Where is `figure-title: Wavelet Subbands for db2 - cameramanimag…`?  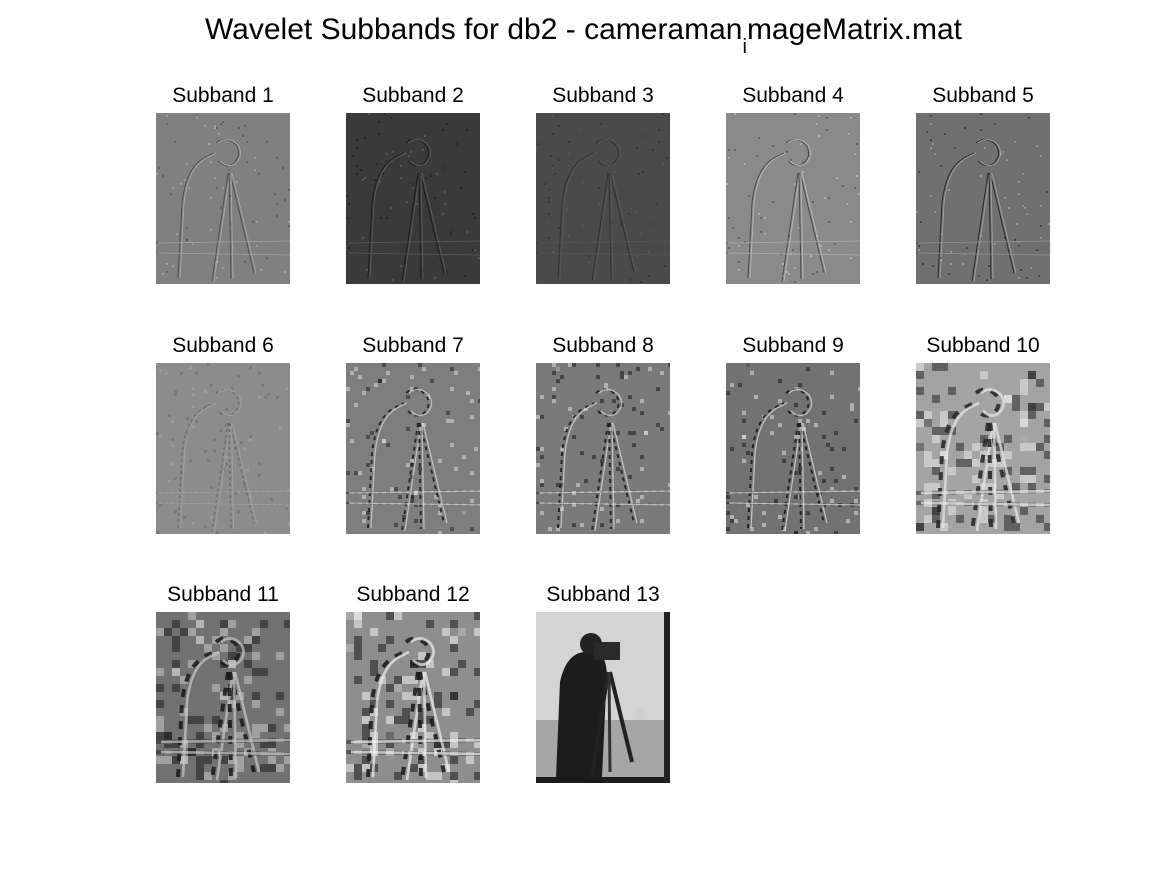
figure-title: Wavelet Subbands for db2 - cameramanimag… is located at coordinates (583, 31).